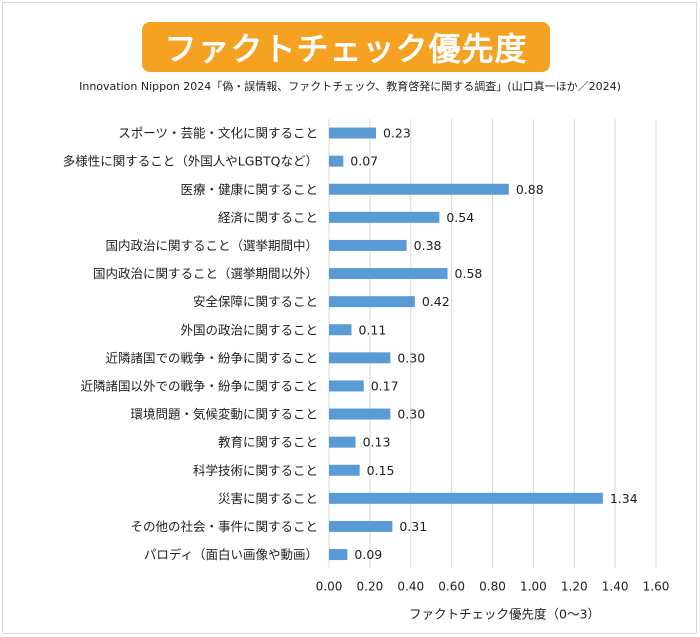  What do you see at coordinates (413, 526) in the screenshot?
I see `data-label: 0.31` at bounding box center [413, 526].